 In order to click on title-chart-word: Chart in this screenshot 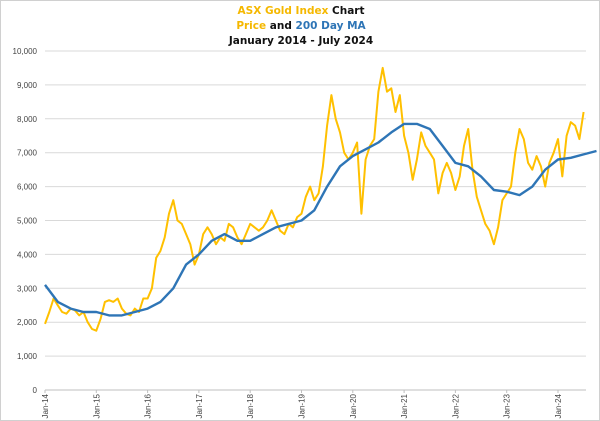, I will do `click(346, 11)`.